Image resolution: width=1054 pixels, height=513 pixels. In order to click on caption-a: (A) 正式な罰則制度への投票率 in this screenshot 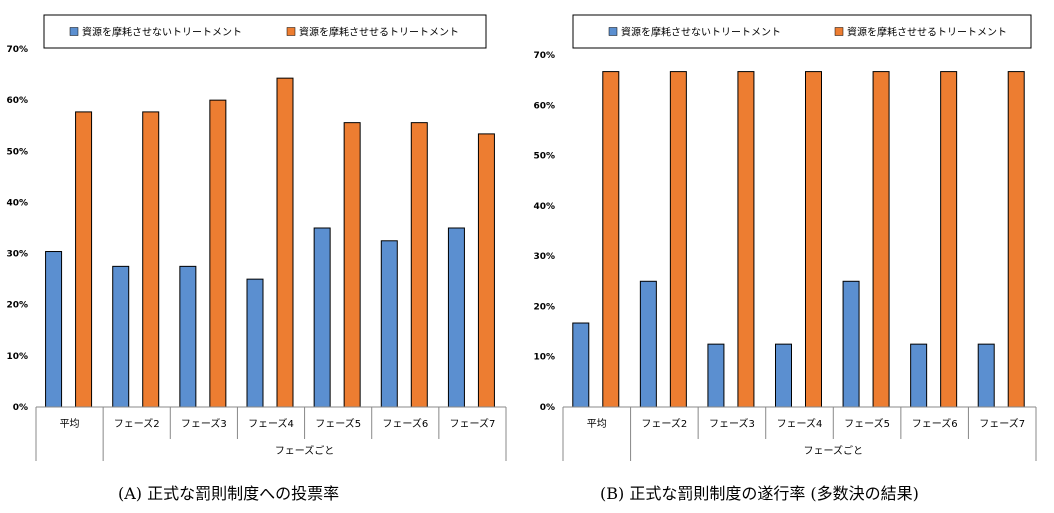, I will do `click(229, 493)`.